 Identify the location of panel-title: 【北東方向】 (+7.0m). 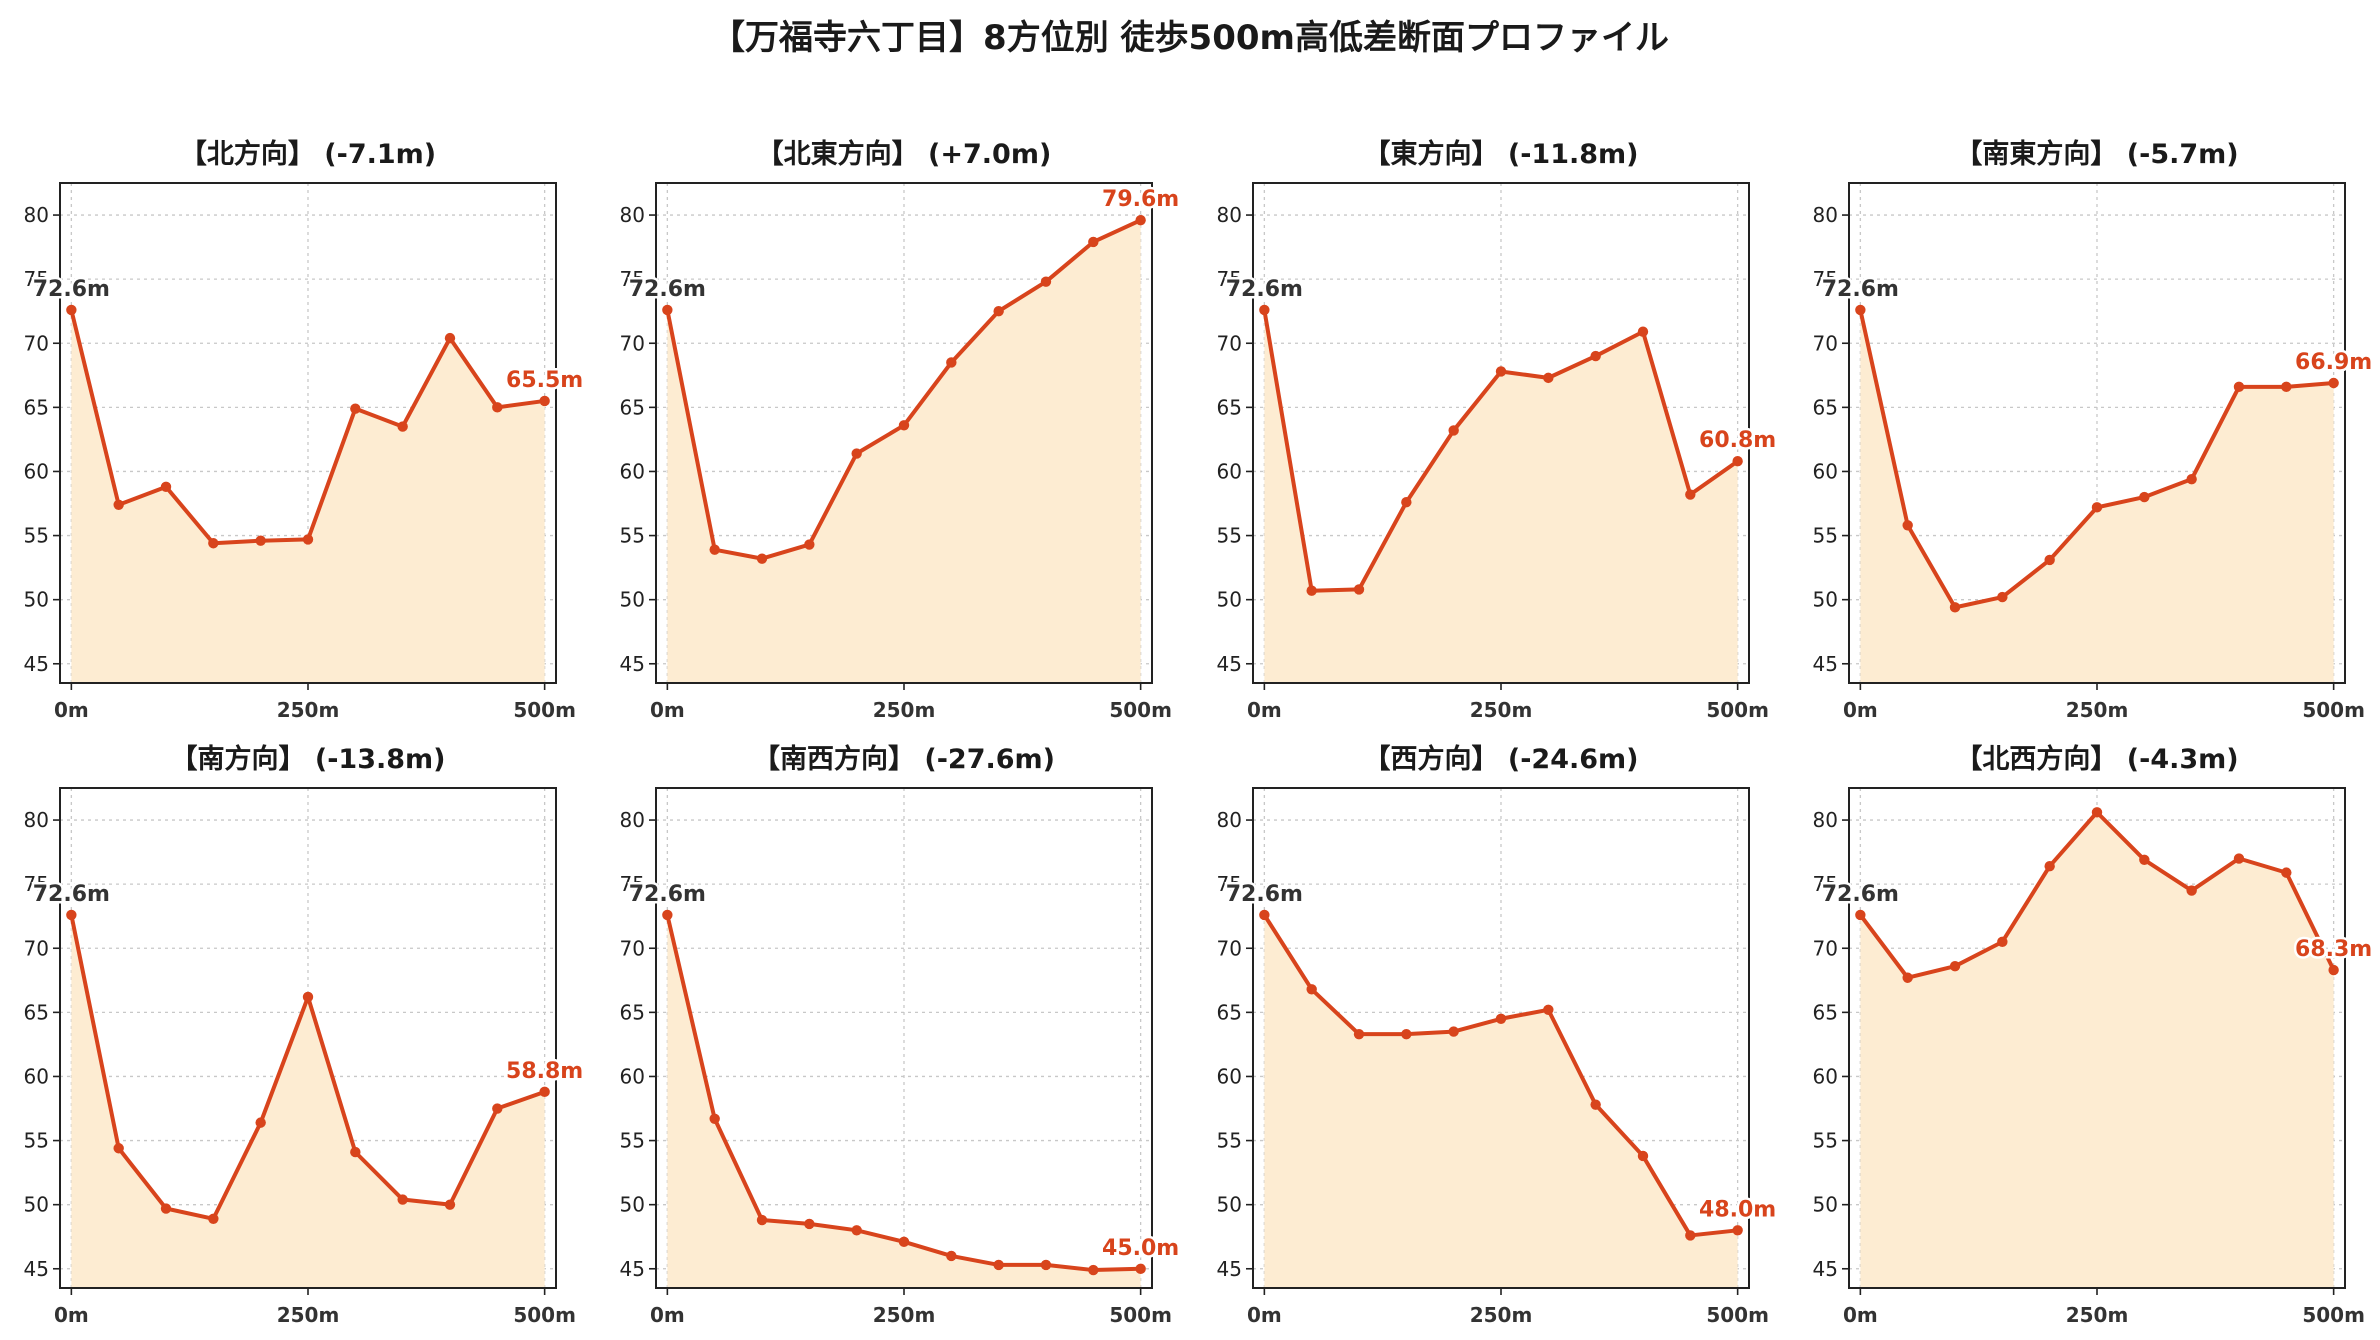
(904, 154).